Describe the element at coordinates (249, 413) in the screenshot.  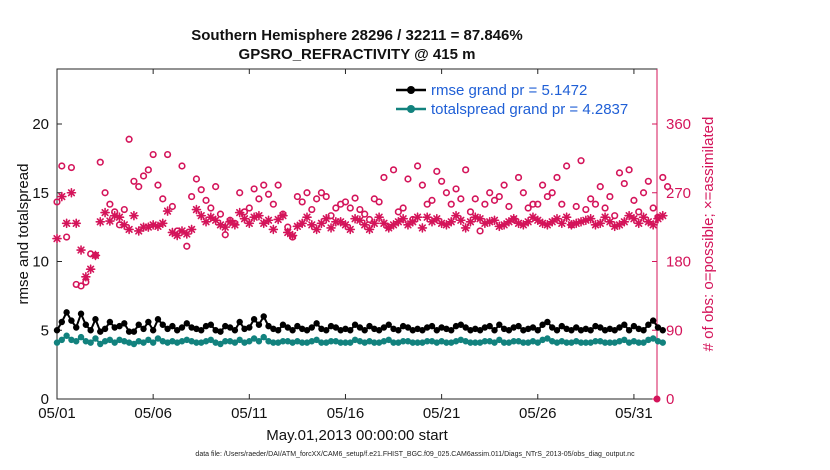
I see `x-tick-label: 05/11` at that location.